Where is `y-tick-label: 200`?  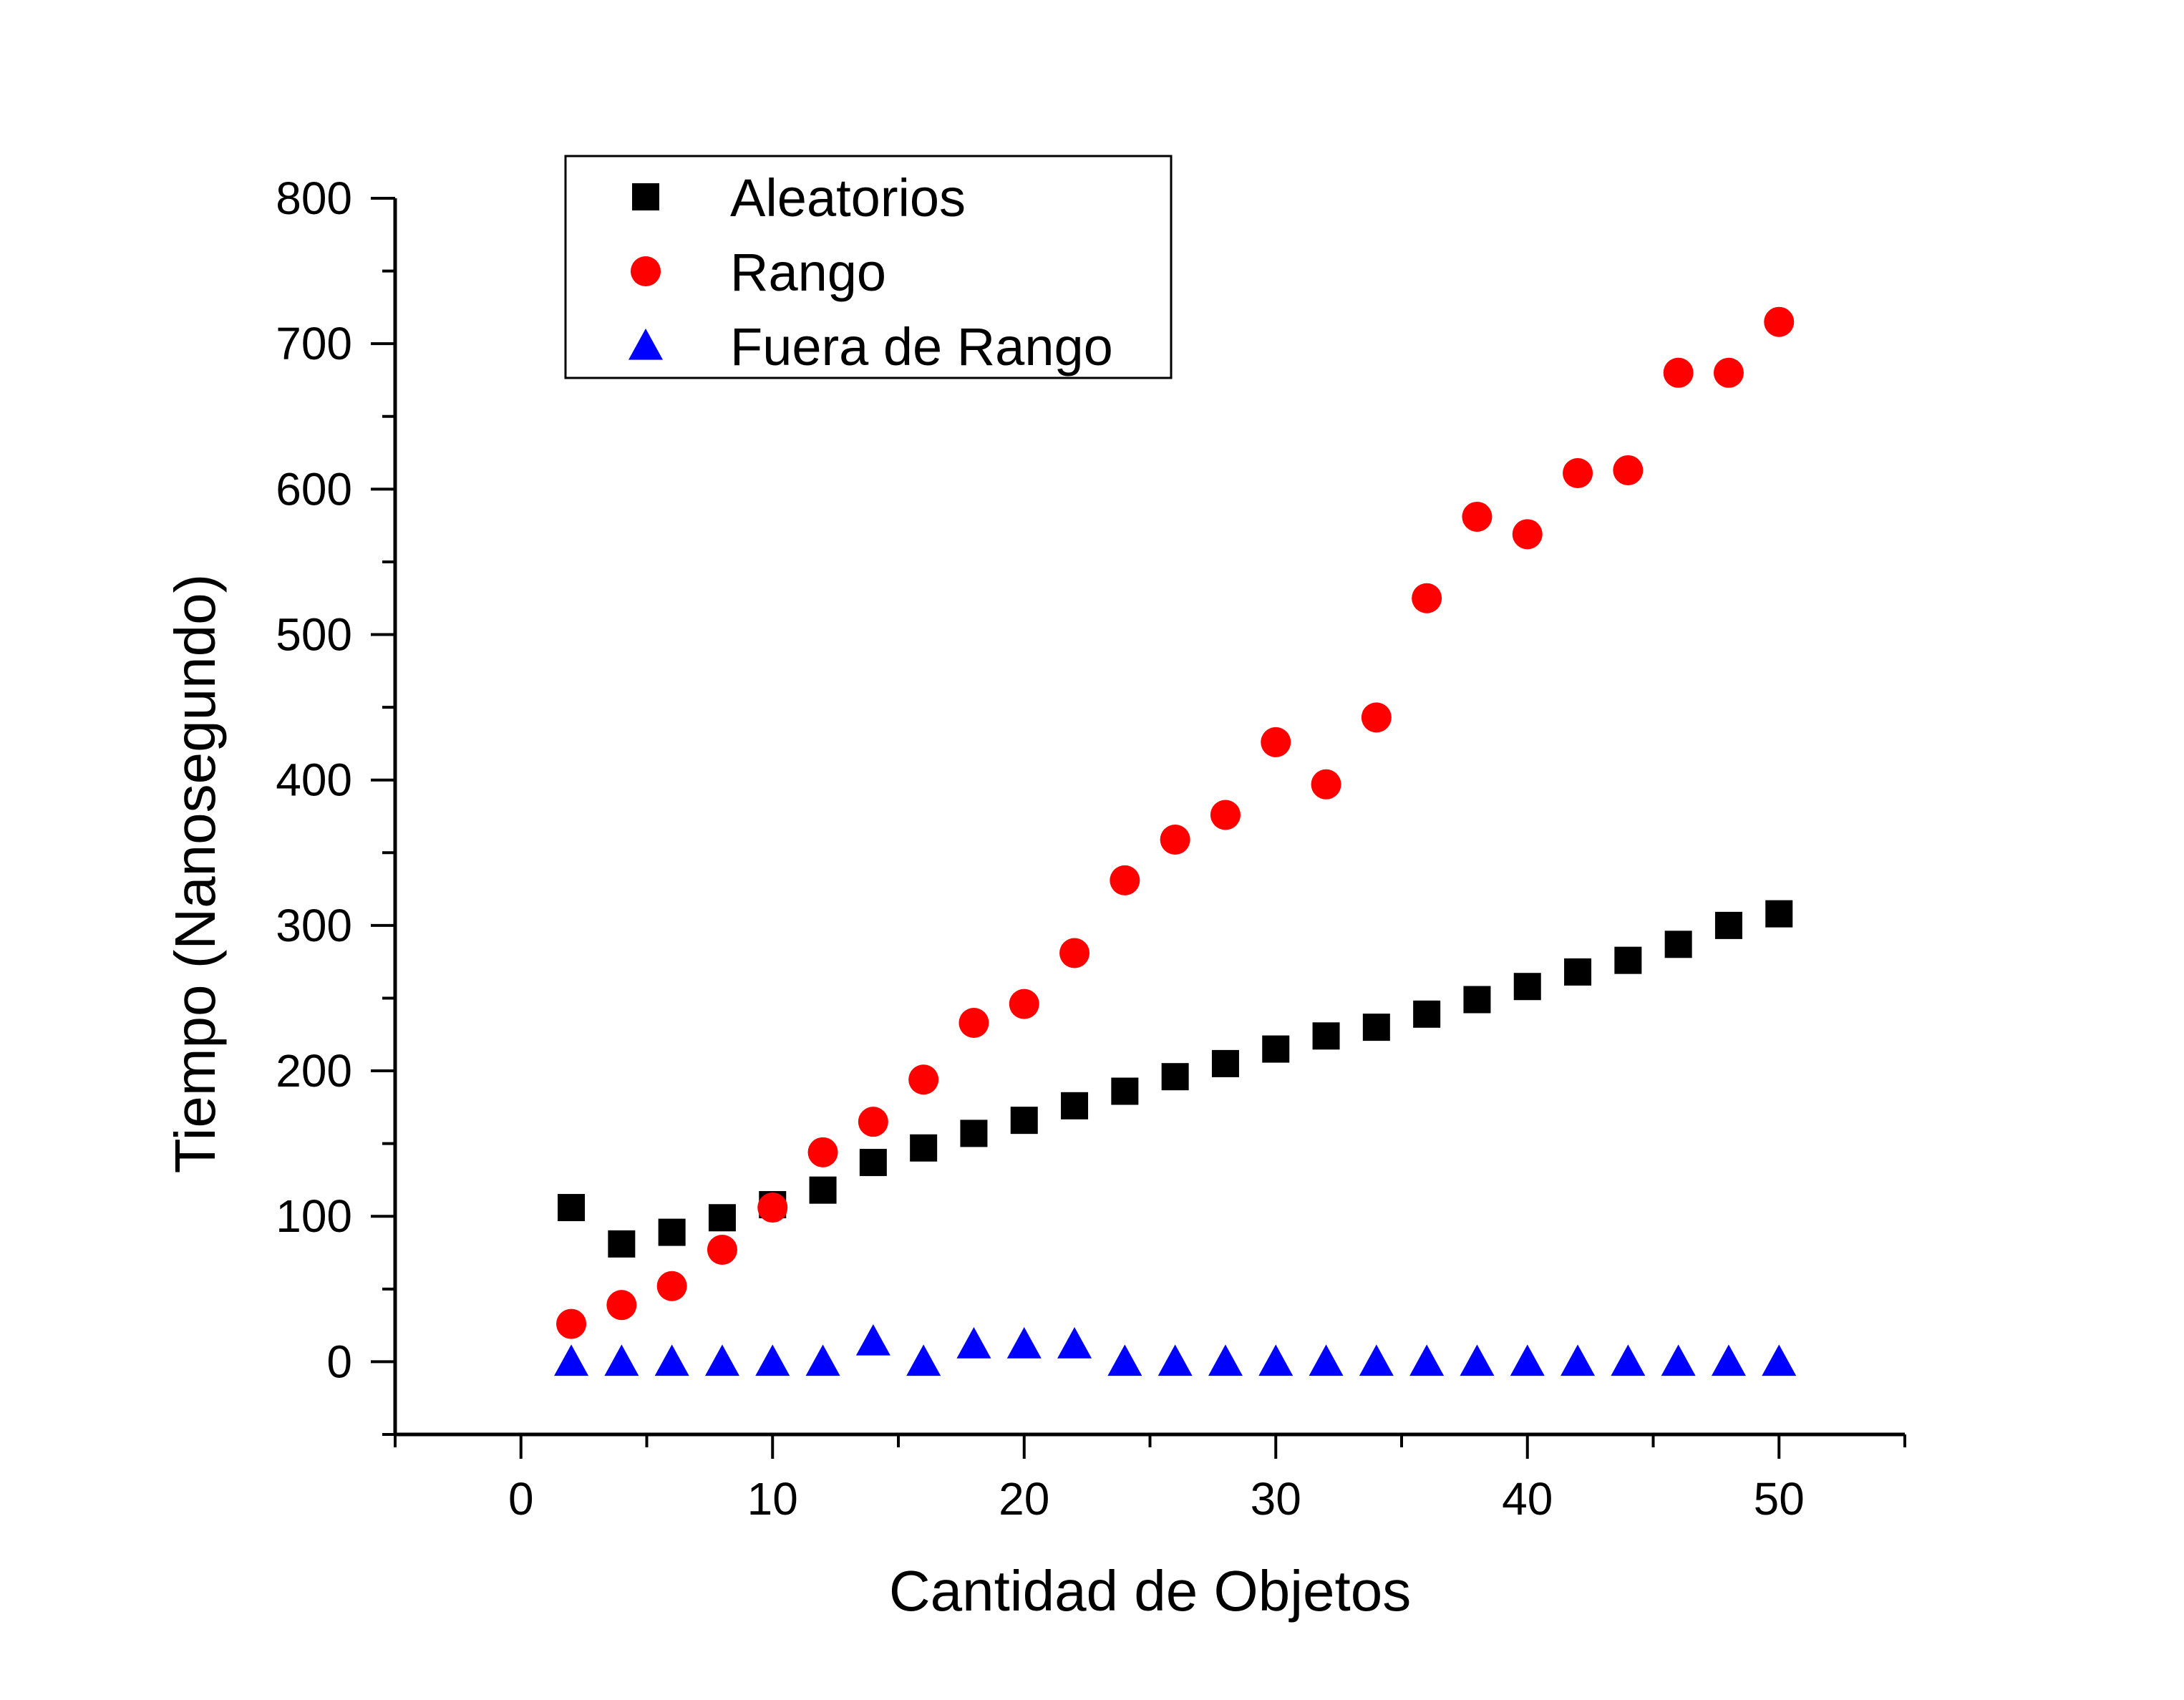 y-tick-label: 200 is located at coordinates (314, 1071).